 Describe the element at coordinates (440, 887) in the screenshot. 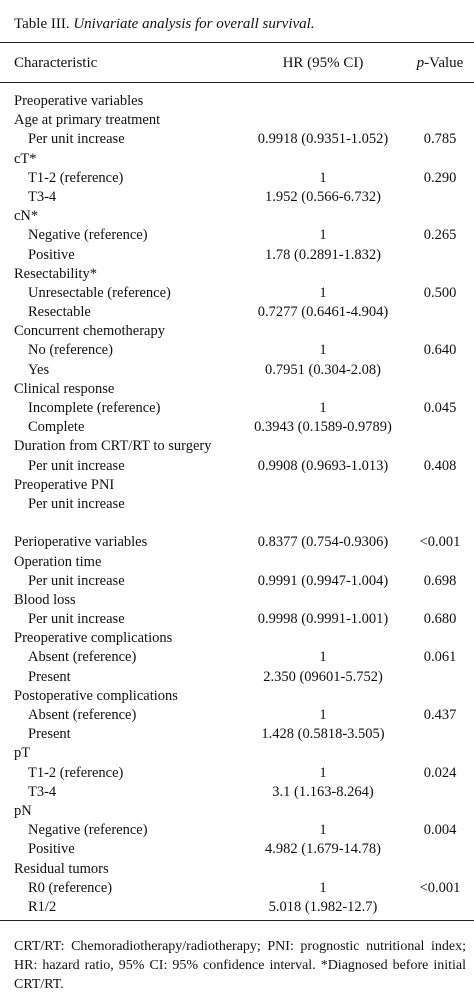

I see `row-p-value: <0.001` at that location.